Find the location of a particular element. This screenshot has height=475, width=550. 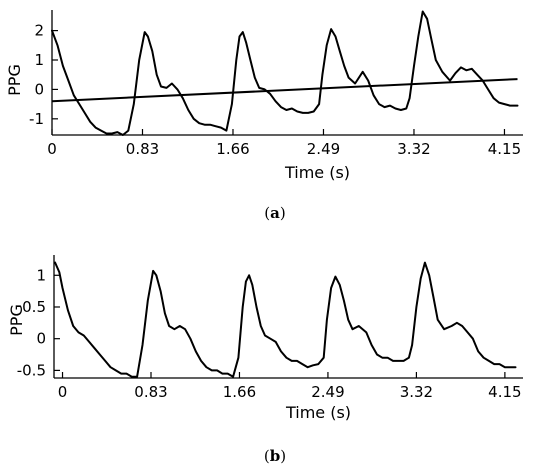

panel-a-y-tick-label: -1 is located at coordinates (36, 119).